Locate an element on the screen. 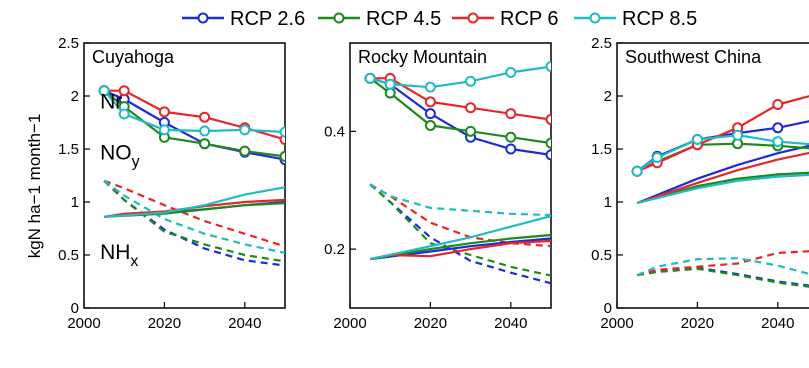  series-group-rocky-mountain is located at coordinates (457, 173).